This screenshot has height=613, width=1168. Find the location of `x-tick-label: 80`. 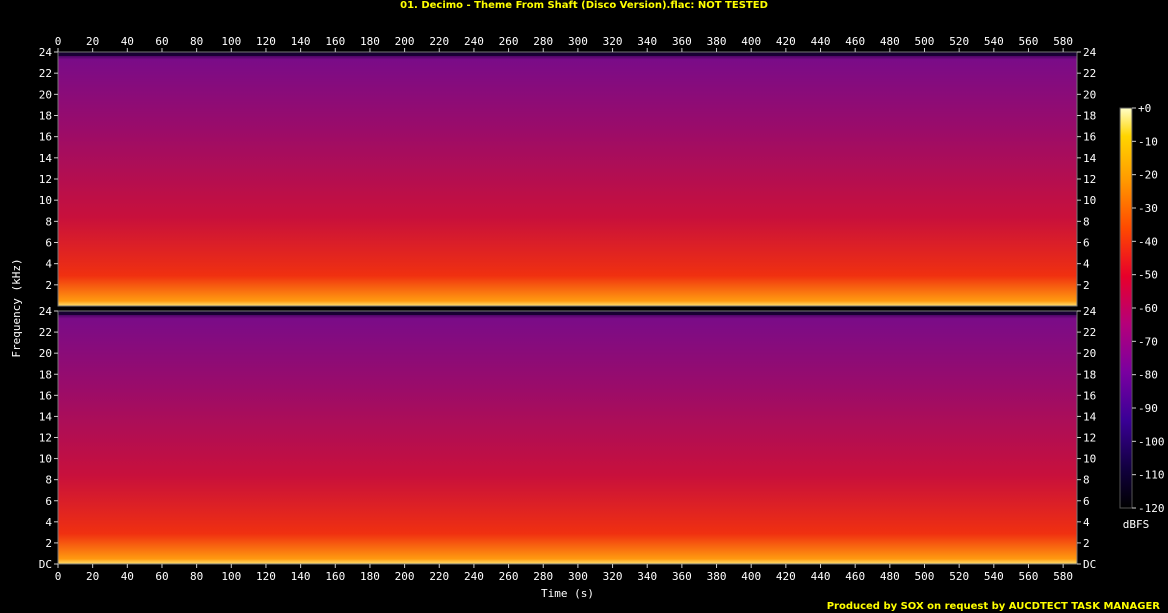

x-tick-label: 80 is located at coordinates (196, 576).